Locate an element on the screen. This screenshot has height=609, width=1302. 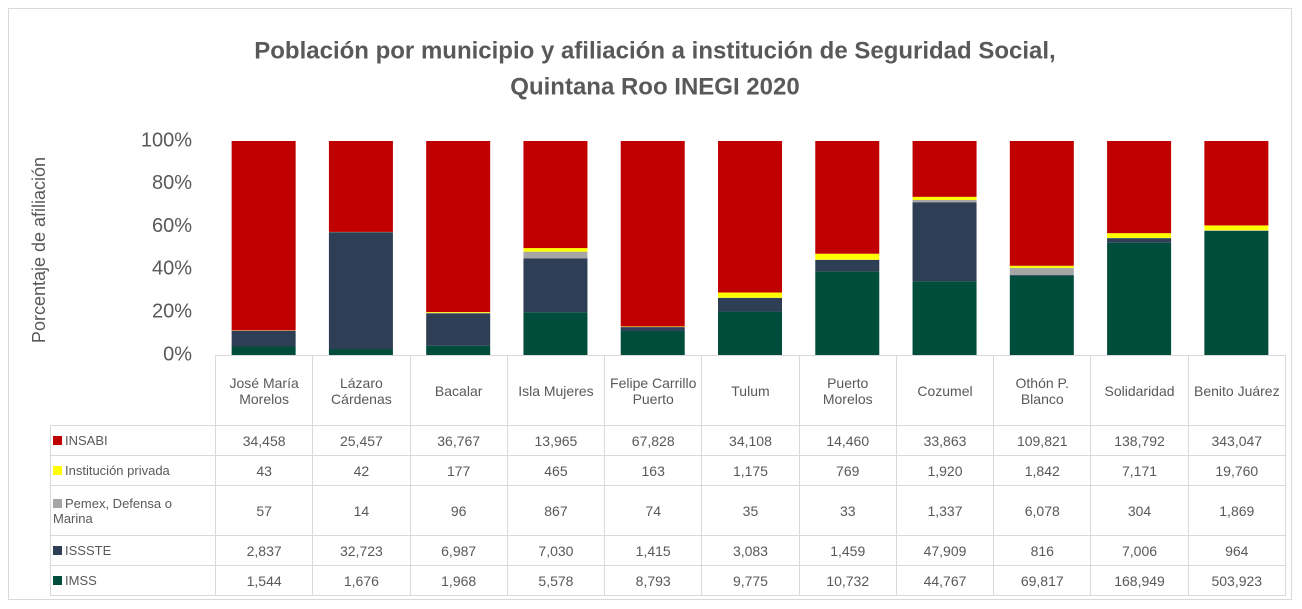
chart-subtitle: Quintana Roo INEGI 2020 is located at coordinates (654, 86).